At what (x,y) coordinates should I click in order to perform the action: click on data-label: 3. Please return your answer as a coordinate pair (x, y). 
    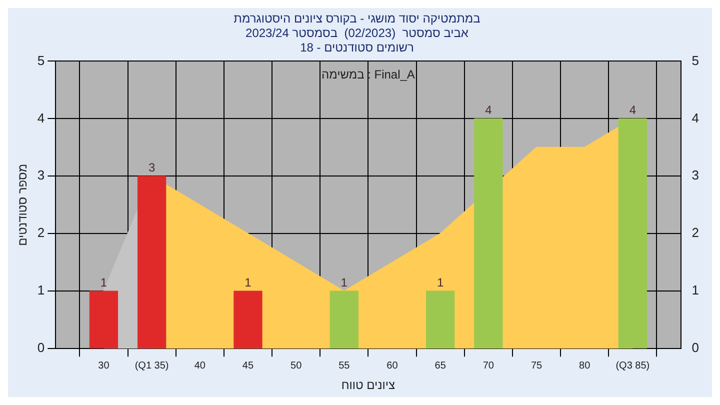
    Looking at the image, I should click on (152, 167).